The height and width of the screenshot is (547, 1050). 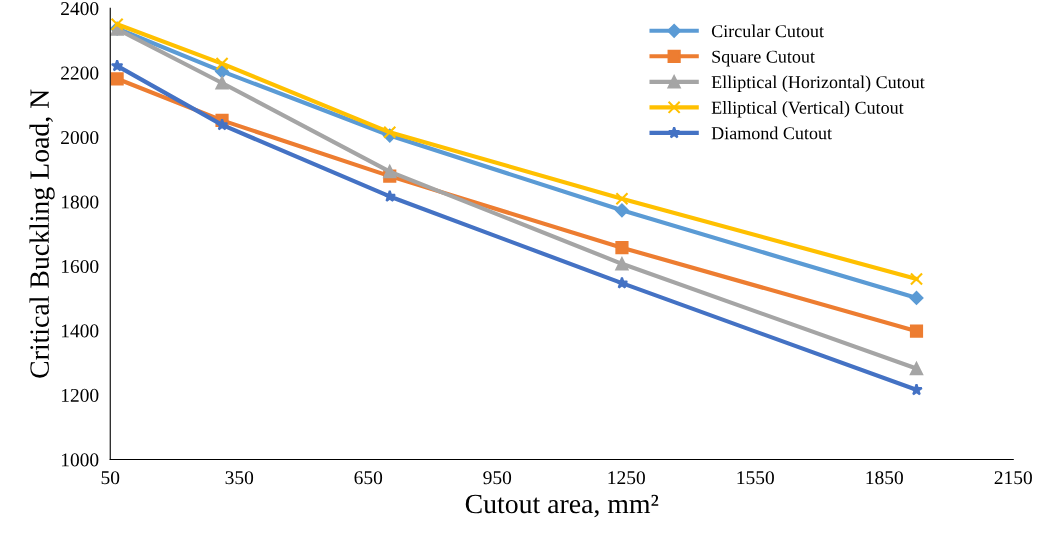 I want to click on y-tick-label: 1200, so click(x=80, y=395).